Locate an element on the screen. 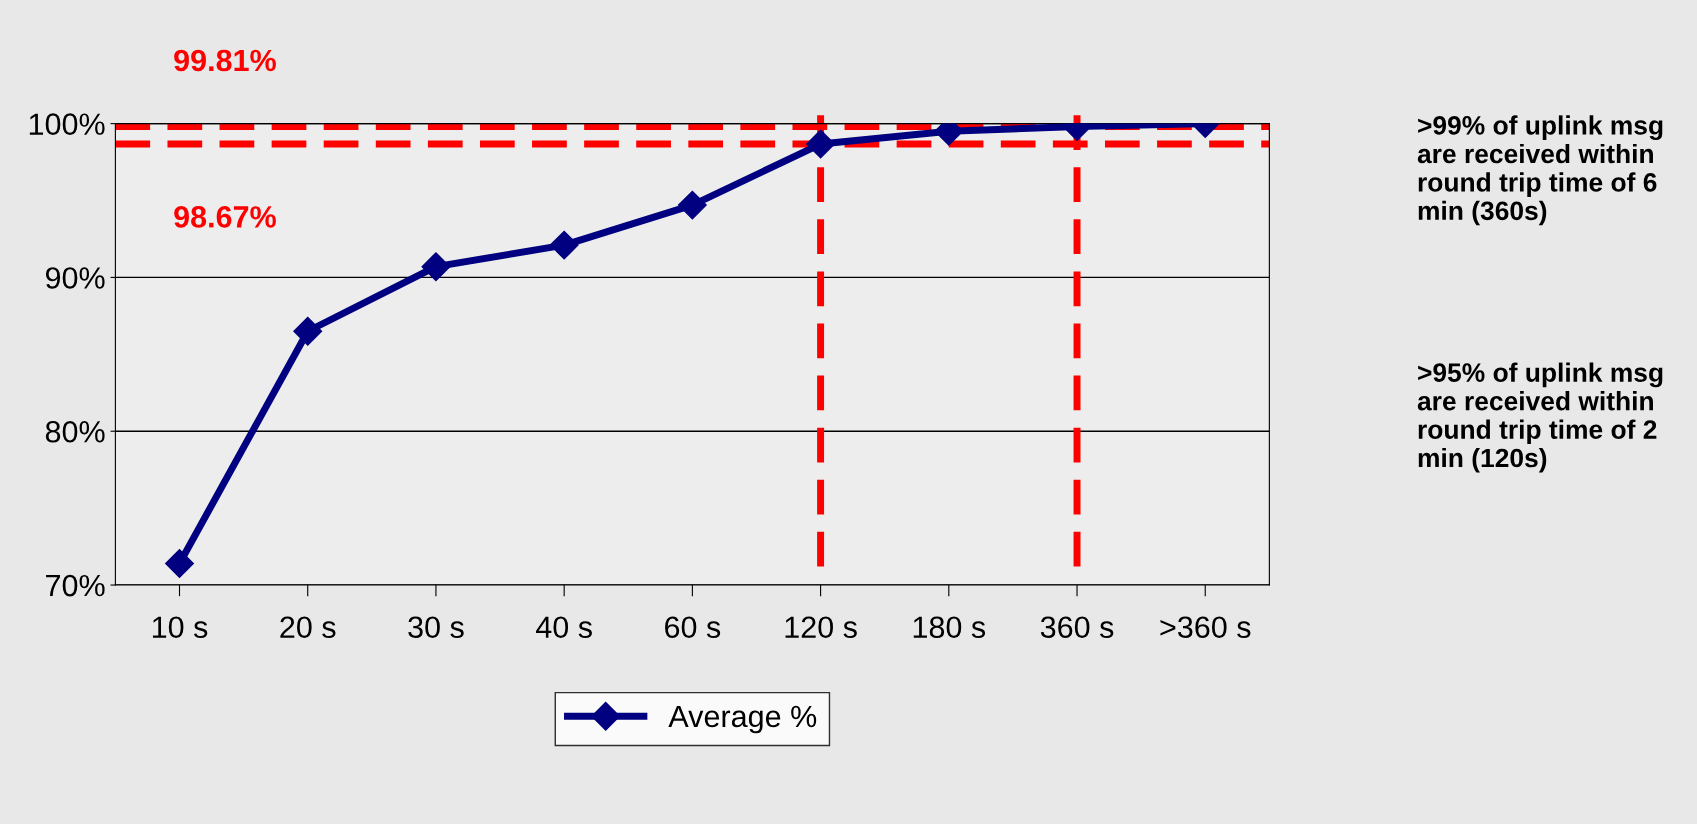 This screenshot has width=1697, height=824. x-tick-label: 30 s is located at coordinates (436, 627).